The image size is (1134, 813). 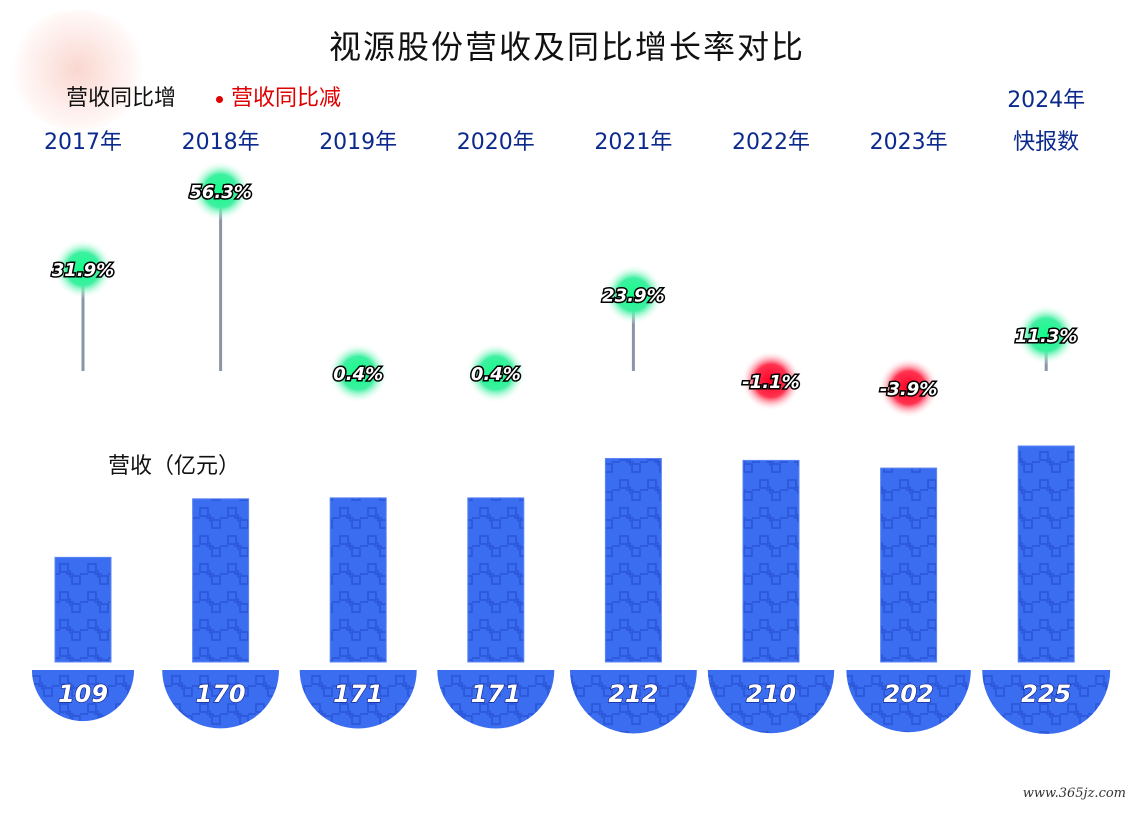 I want to click on growth-value-label: 23.9%, so click(x=633, y=296).